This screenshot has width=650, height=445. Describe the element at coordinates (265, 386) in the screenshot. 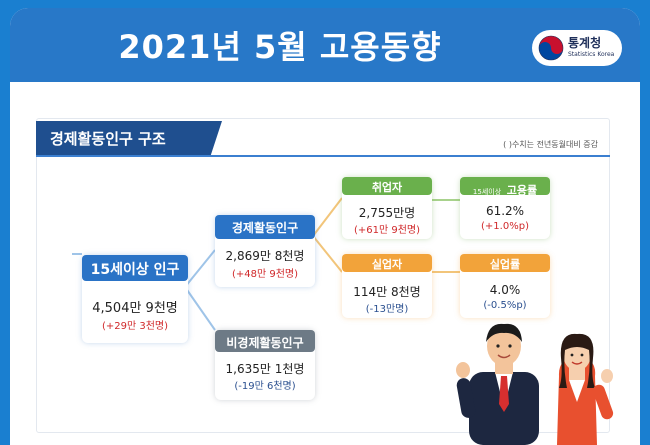

I see `inactive-change: (-19만 6천명)` at that location.